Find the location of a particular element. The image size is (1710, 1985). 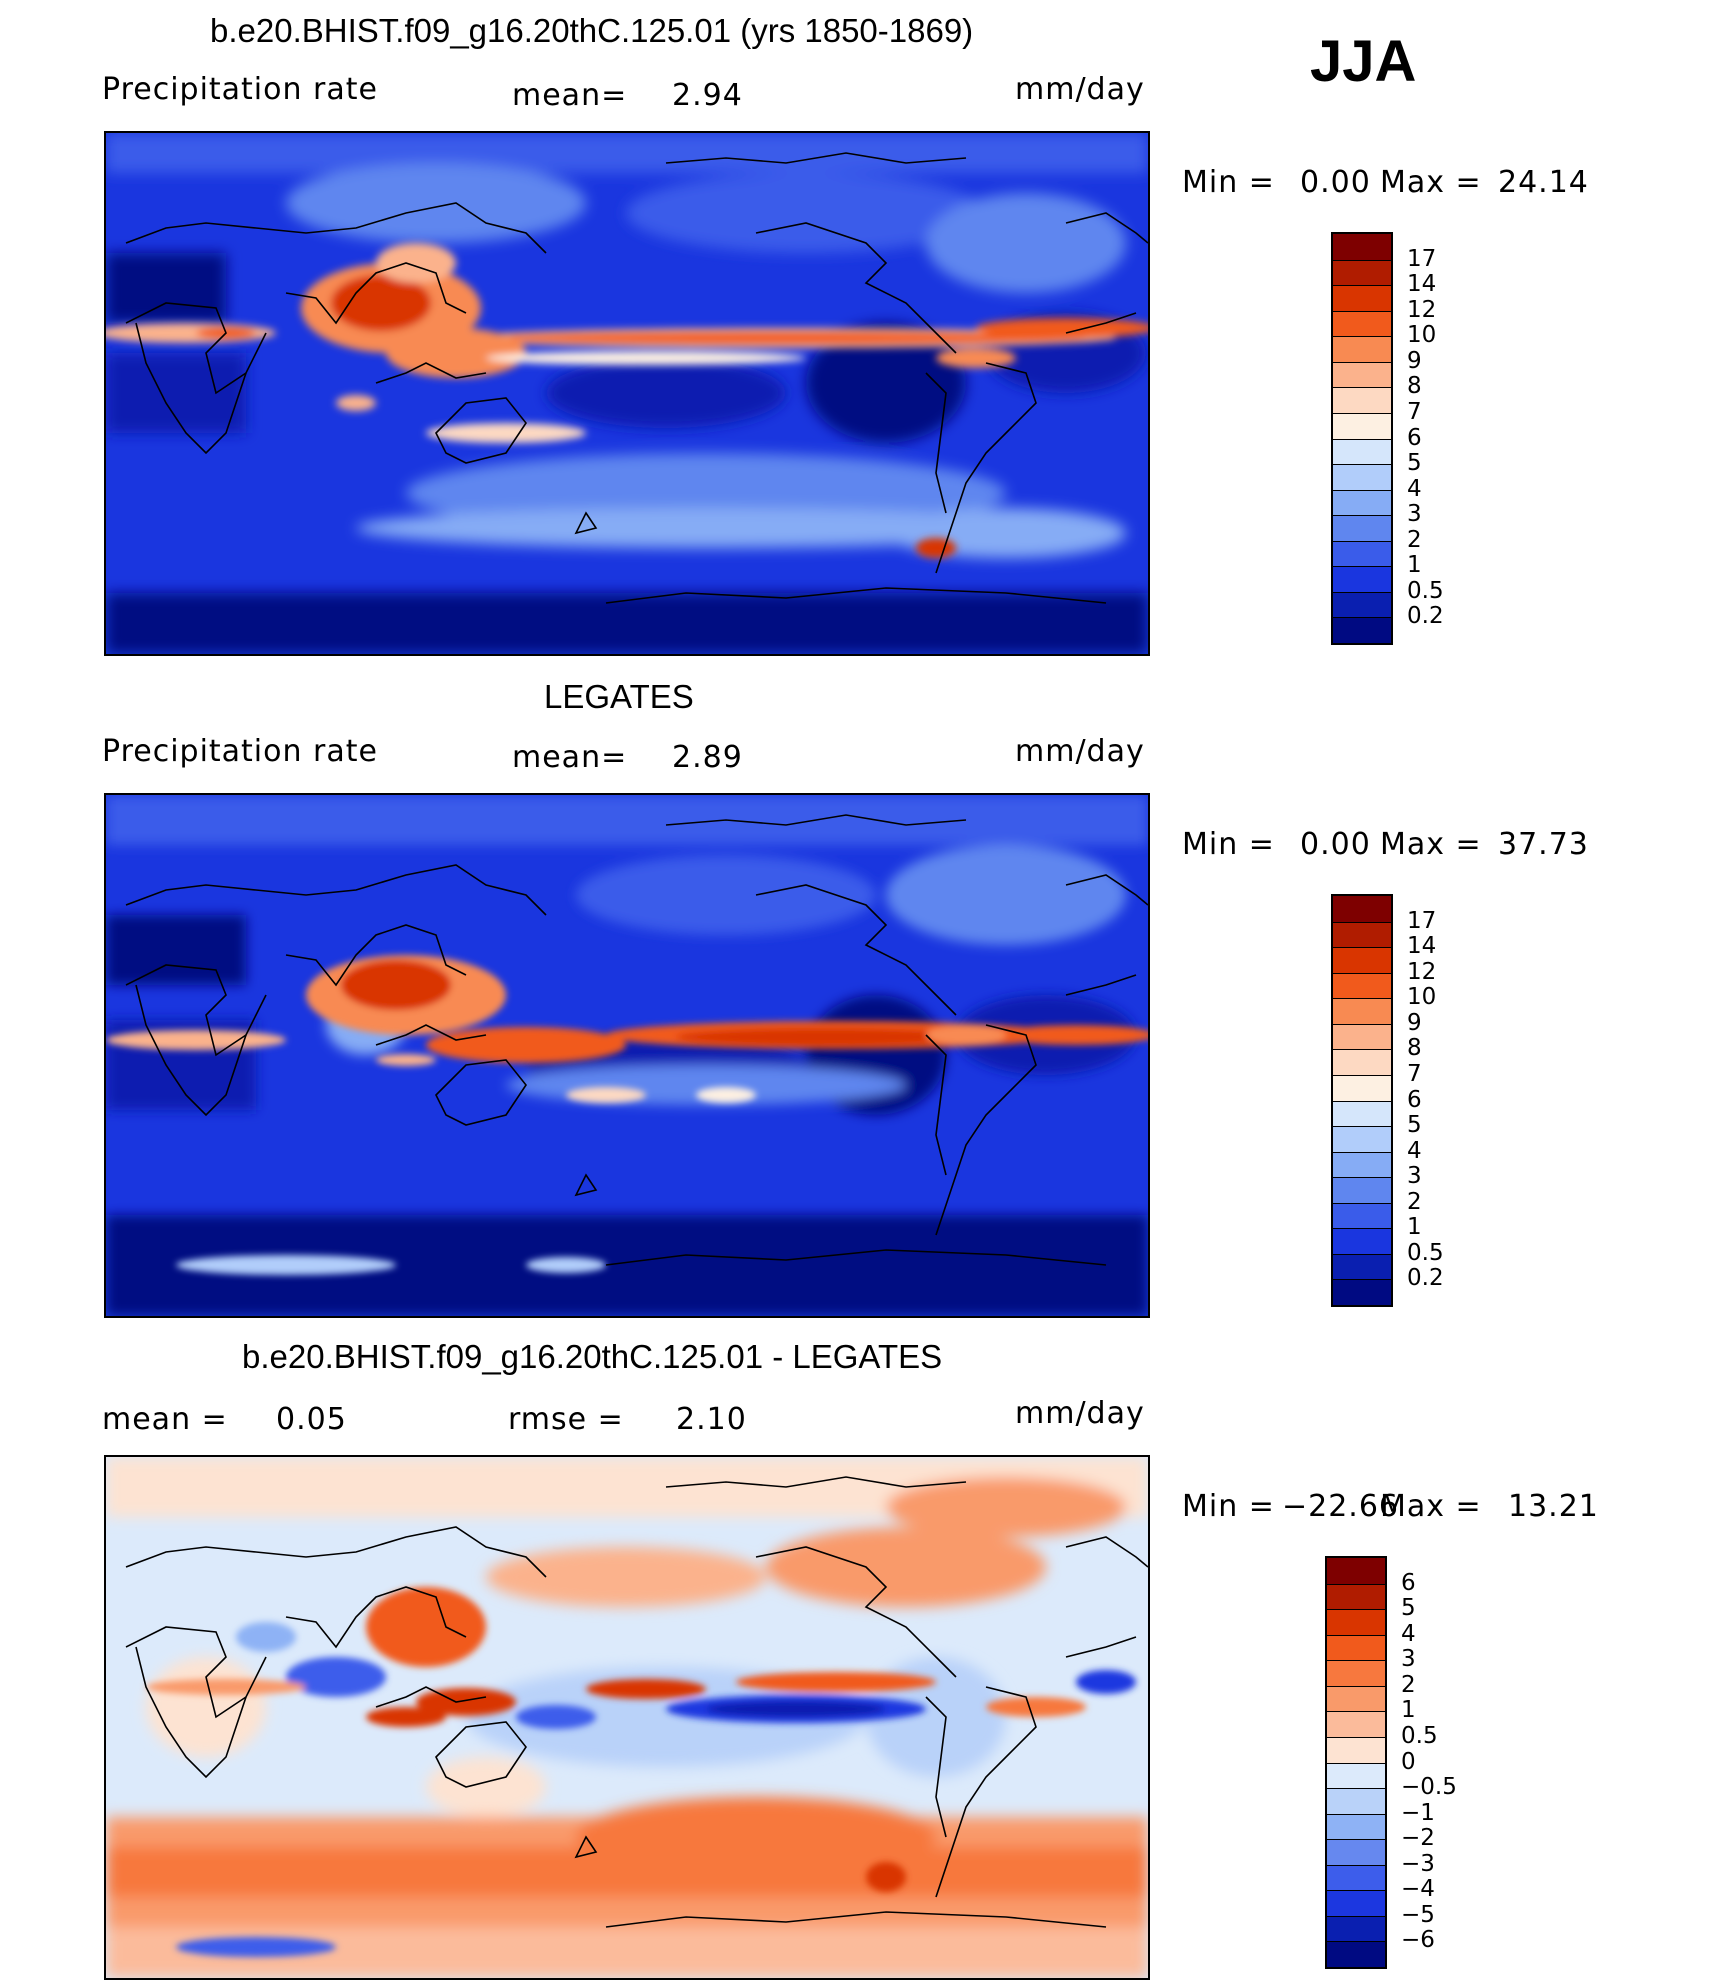

panel1-mean-value: 2.94 is located at coordinates (707, 95).